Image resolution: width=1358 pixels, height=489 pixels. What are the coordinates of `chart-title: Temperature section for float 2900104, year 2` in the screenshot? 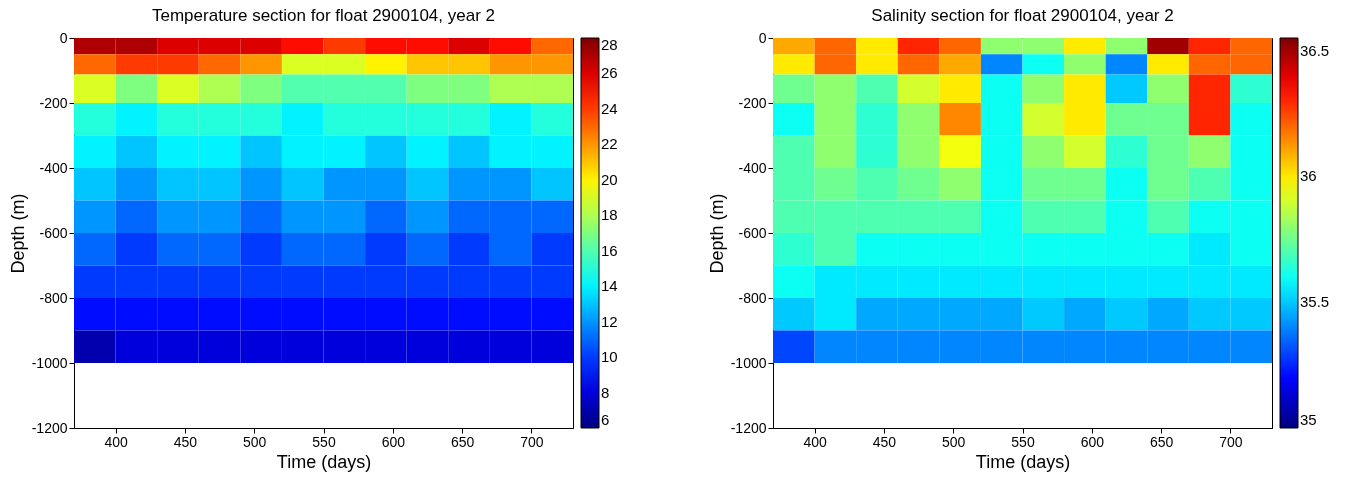 It's located at (323, 15).